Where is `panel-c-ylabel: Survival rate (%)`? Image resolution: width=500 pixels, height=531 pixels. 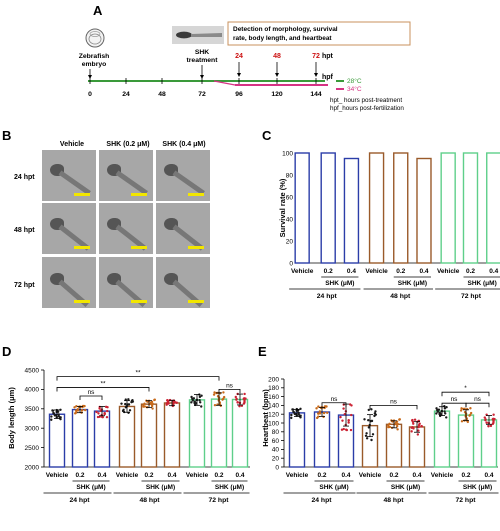
panel-c-ylabel: Survival rate (%) is located at coordinates (282, 207).